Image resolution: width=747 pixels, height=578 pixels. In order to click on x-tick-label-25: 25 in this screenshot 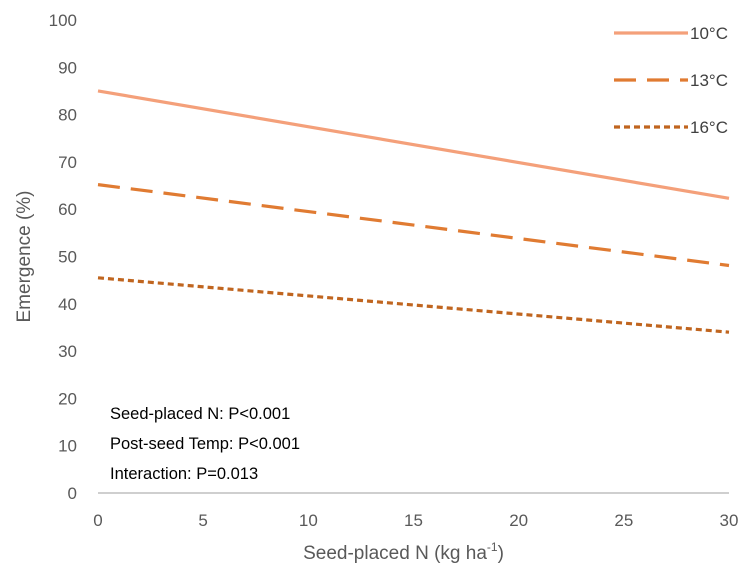, I will do `click(623, 520)`.